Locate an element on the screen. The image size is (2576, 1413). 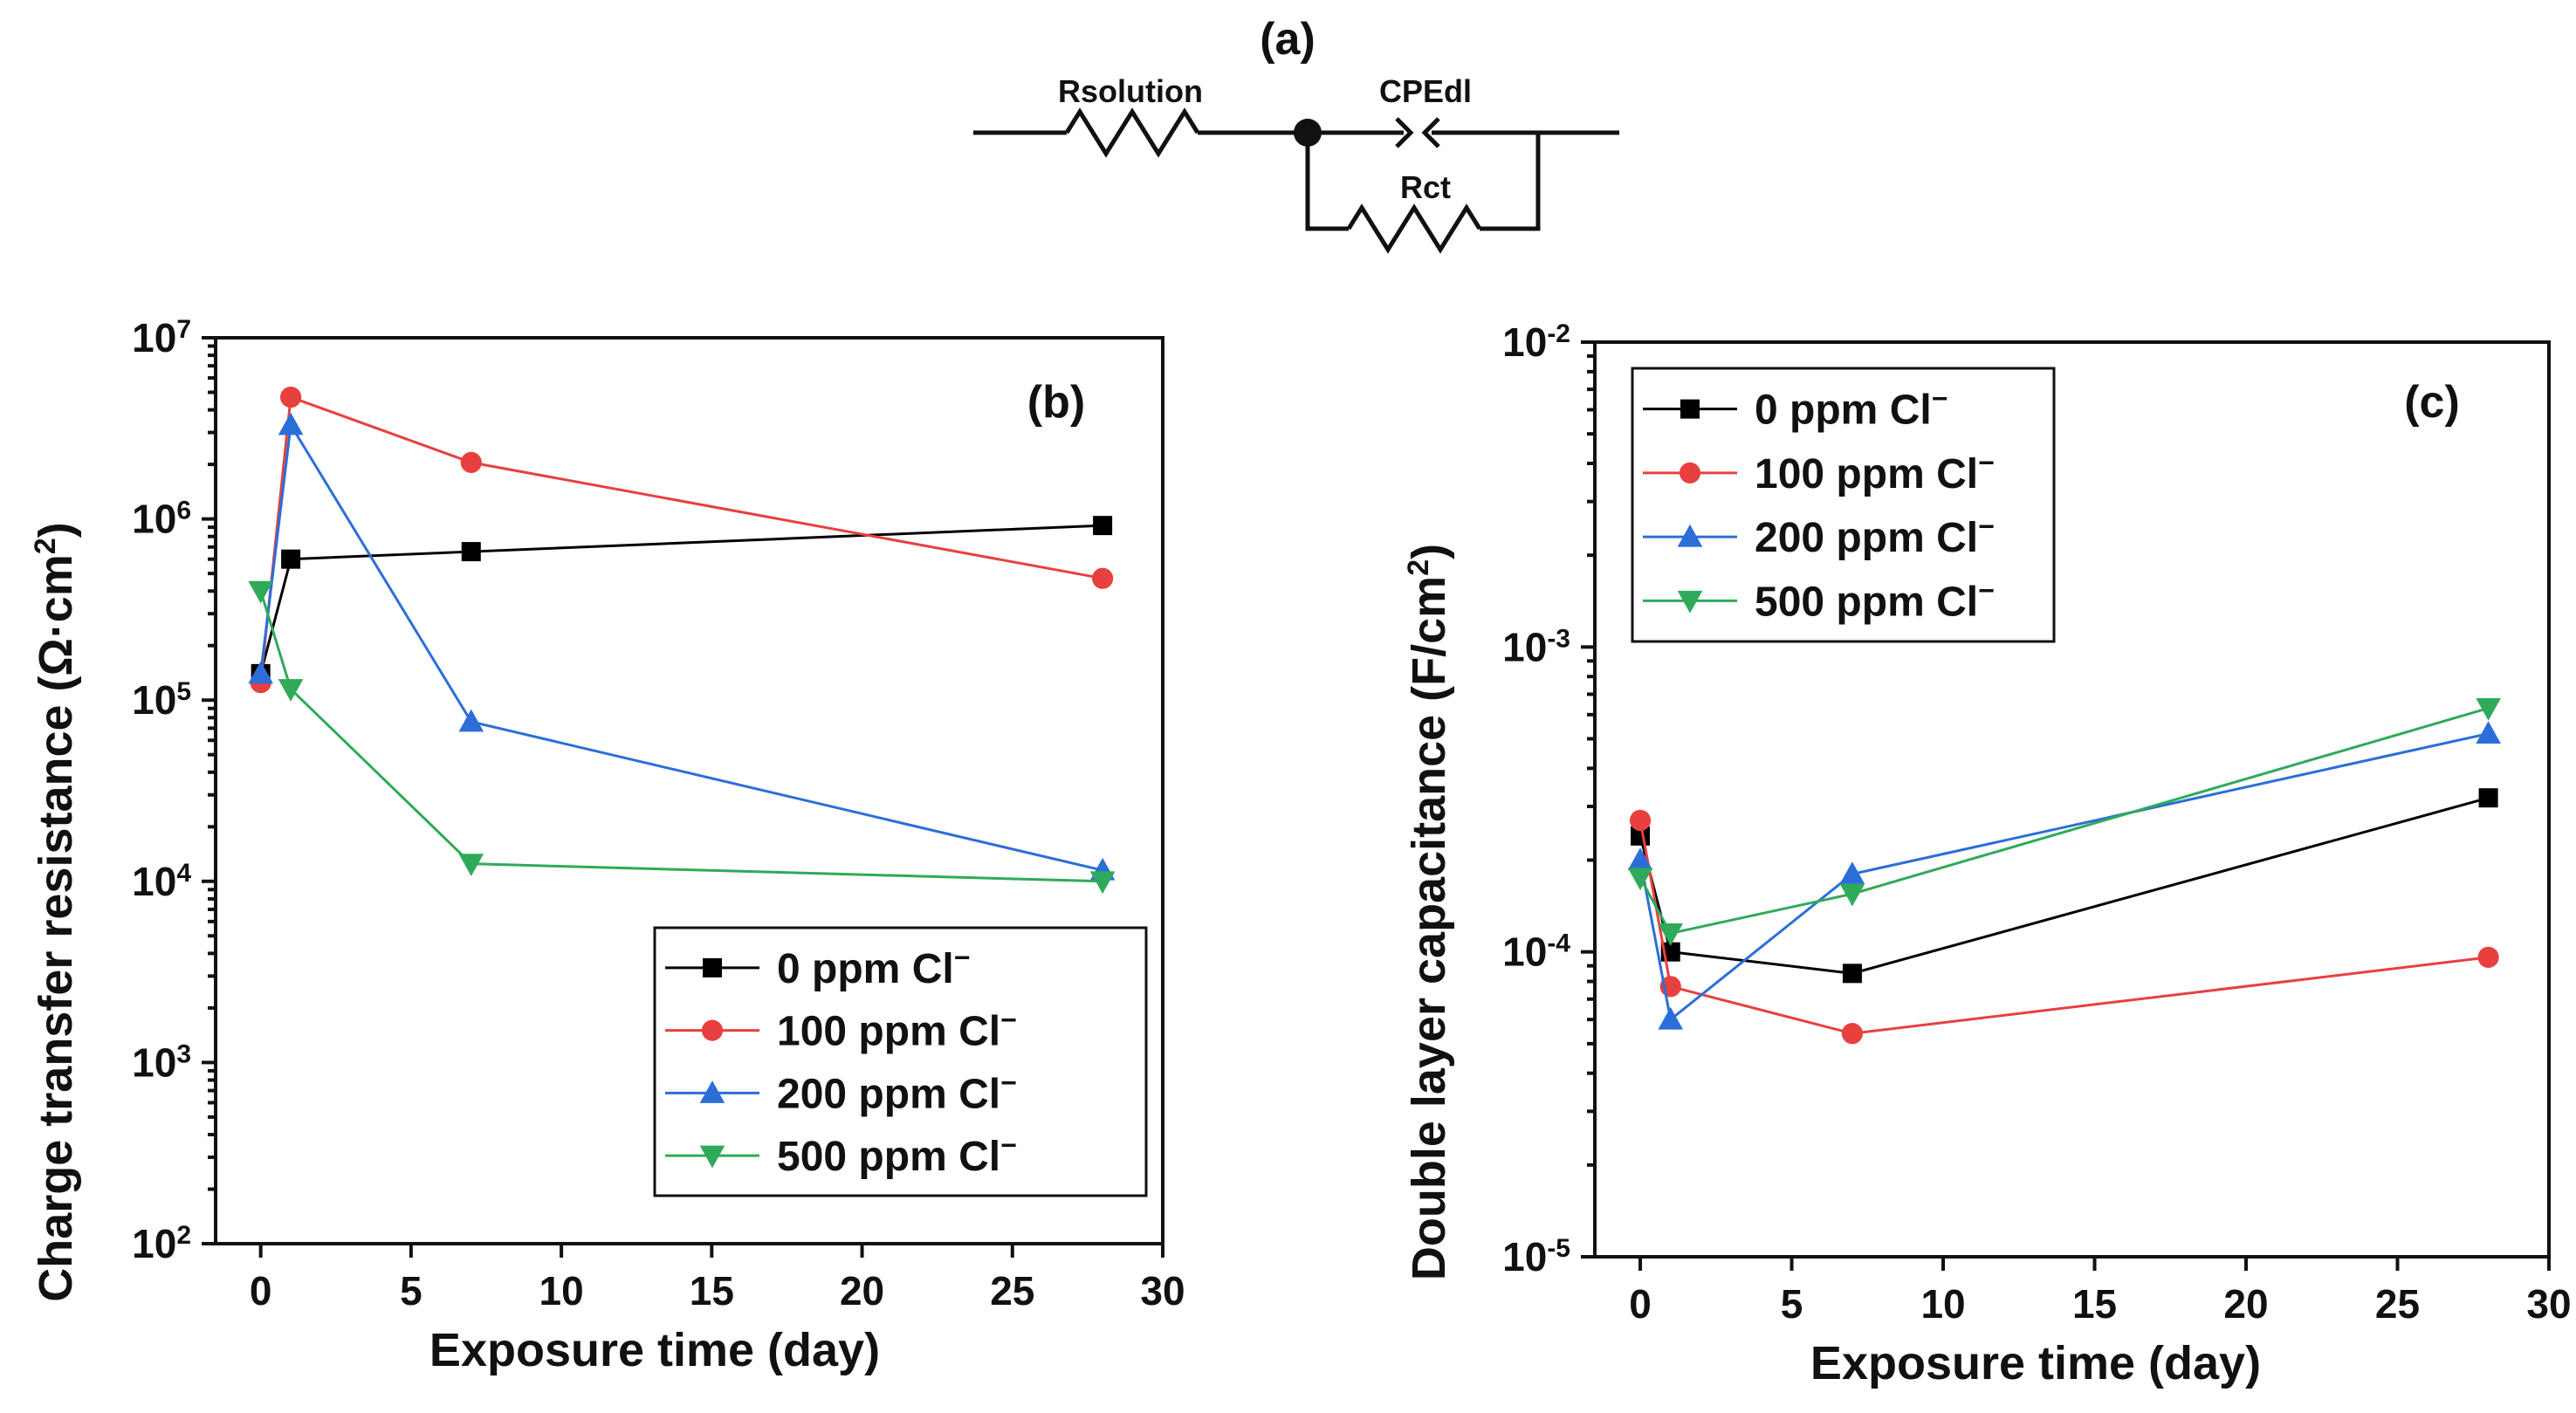
chart-c-legend-label: 500 ppm Cl− is located at coordinates (1875, 599).